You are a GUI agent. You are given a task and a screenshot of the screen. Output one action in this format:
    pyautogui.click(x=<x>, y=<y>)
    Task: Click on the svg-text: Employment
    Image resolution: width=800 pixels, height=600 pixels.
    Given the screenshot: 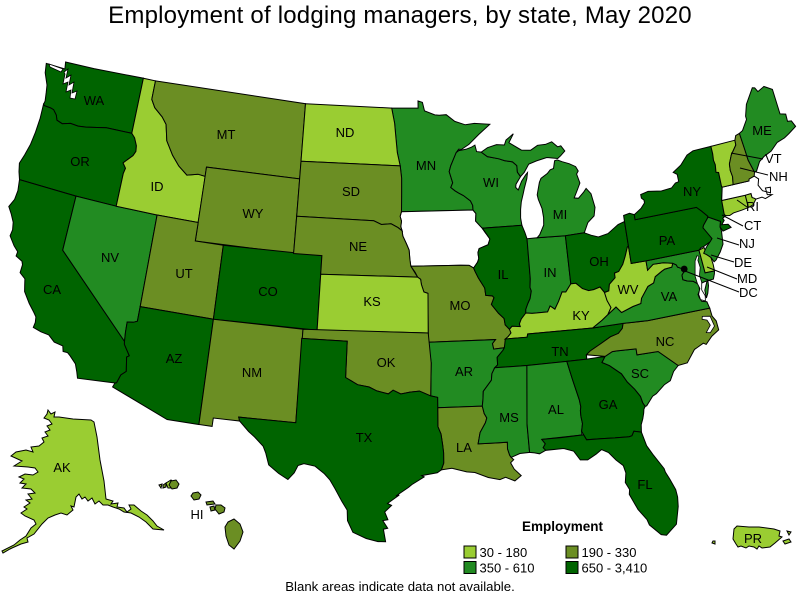 What is the action you would take?
    pyautogui.click(x=563, y=526)
    